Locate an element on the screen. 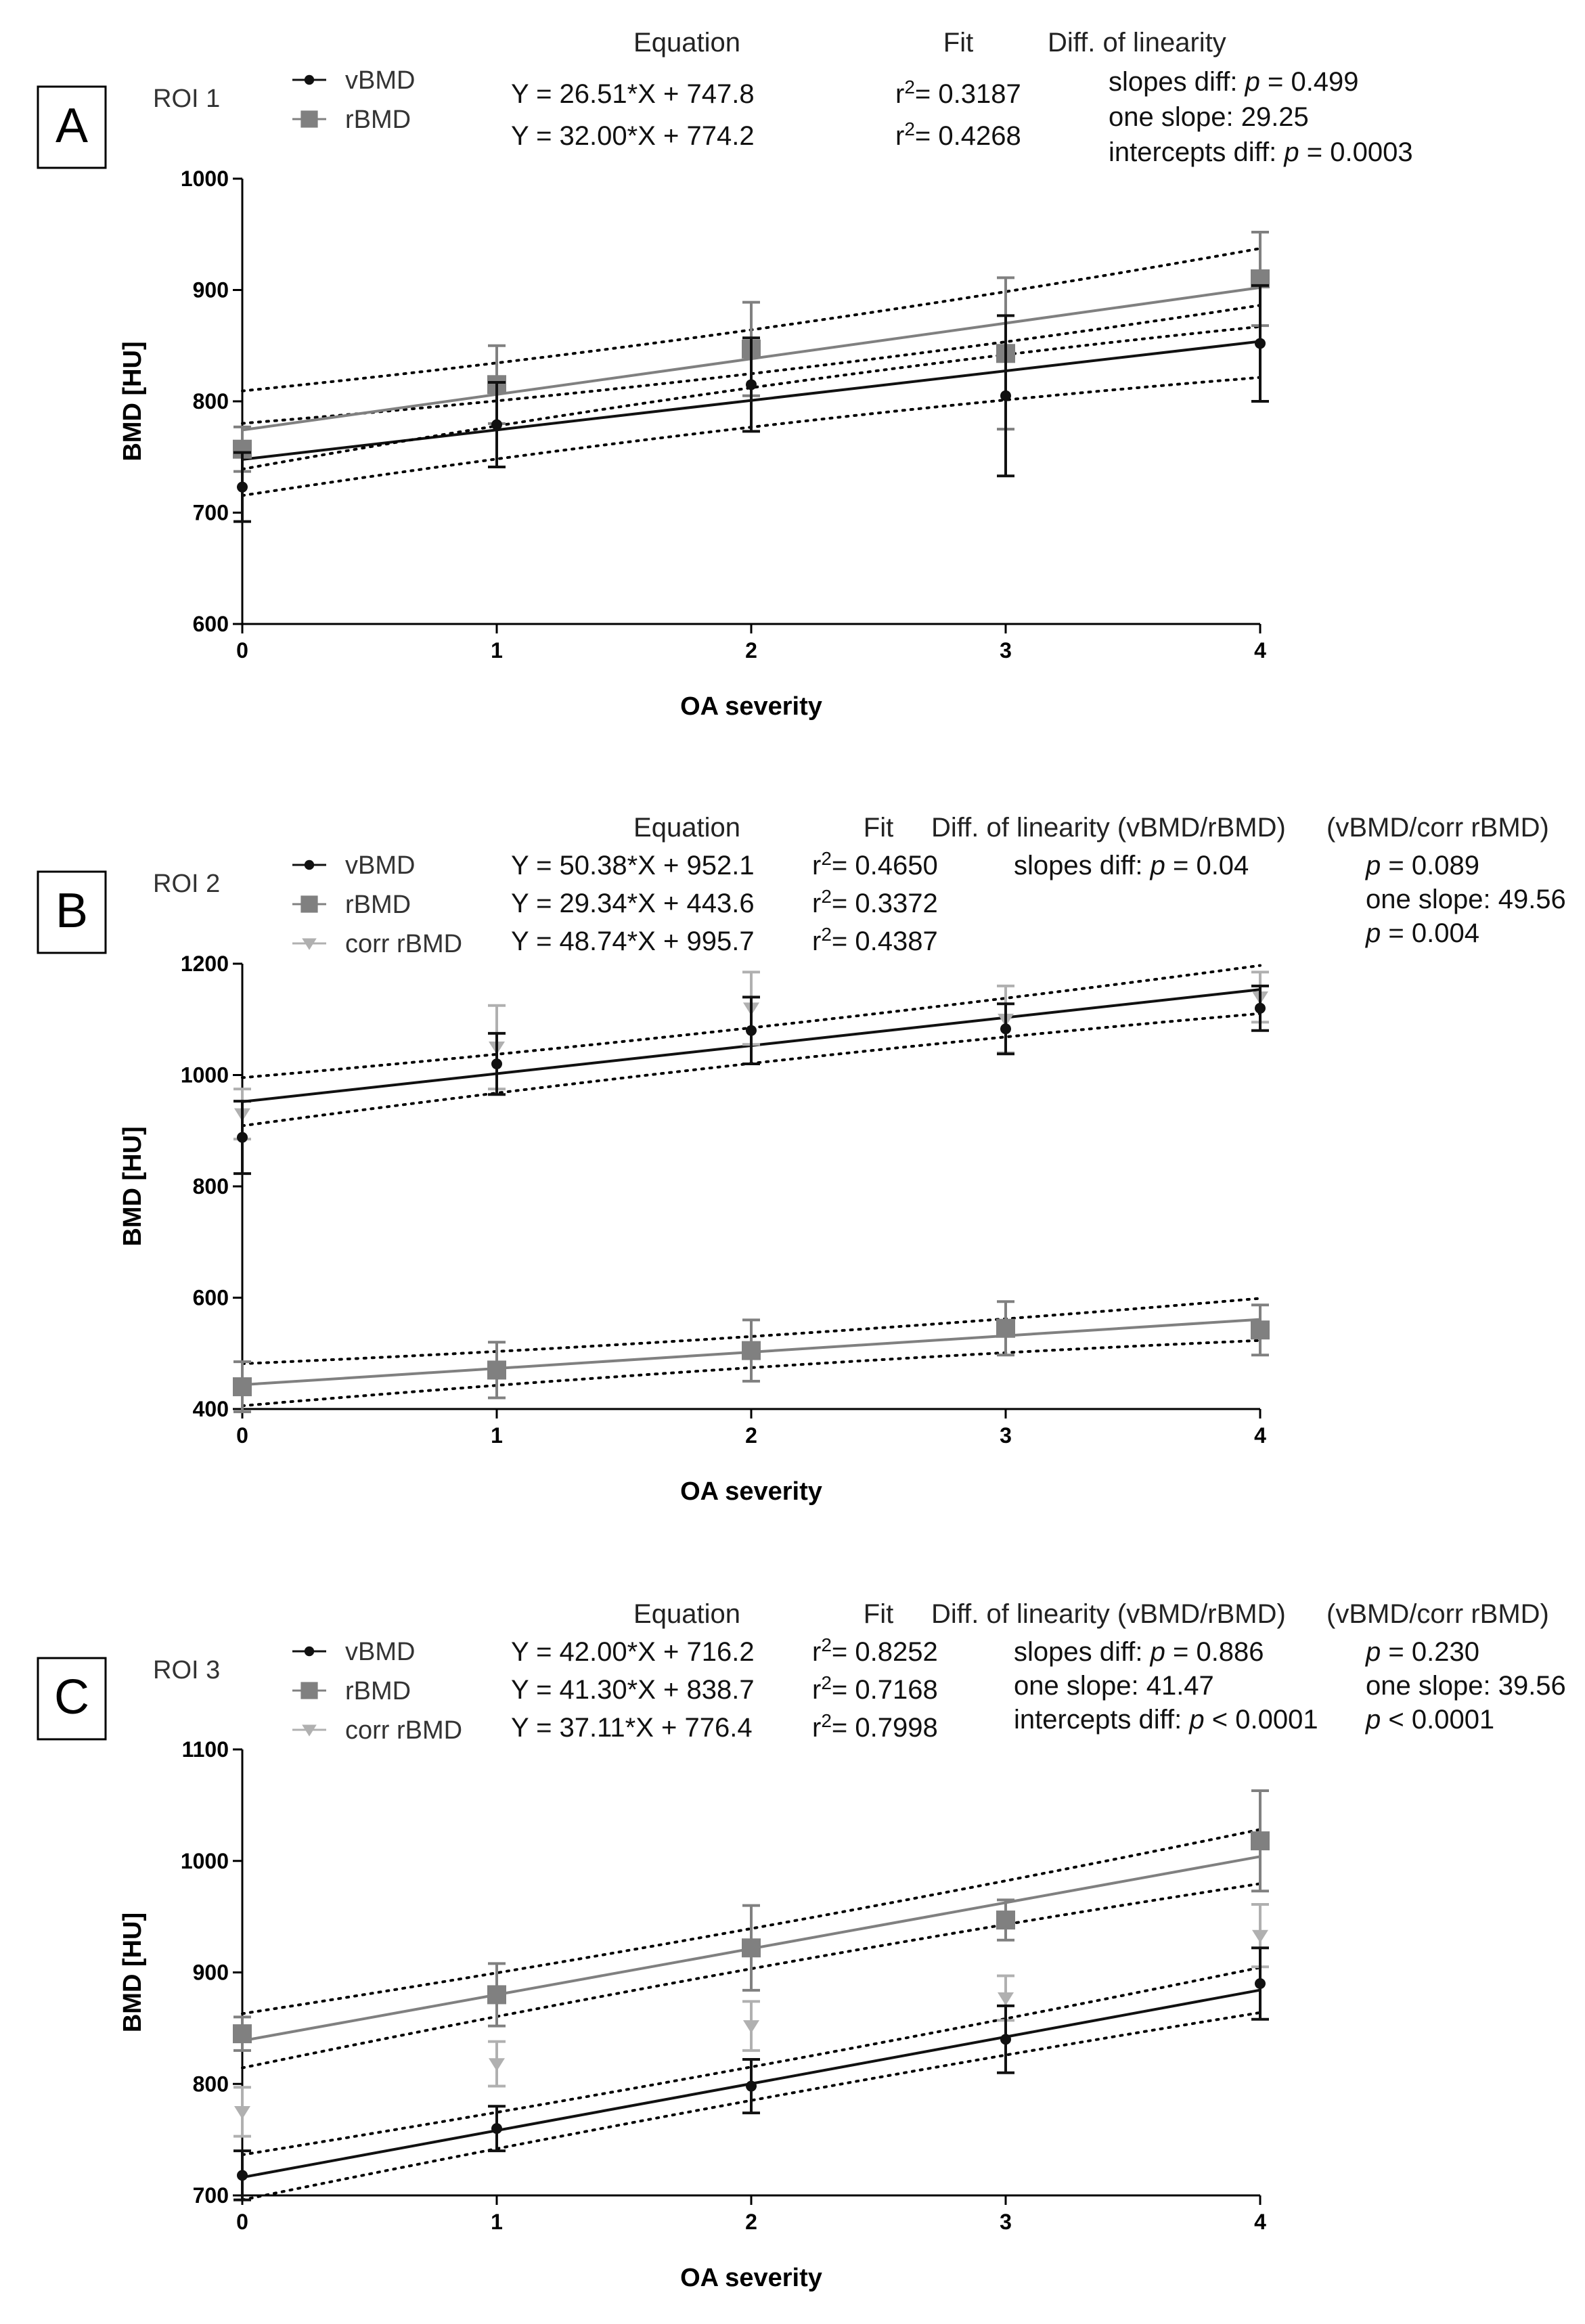 The width and height of the screenshot is (1585, 2324). diff-text: slopes diff: p = 0.886 is located at coordinates (1139, 1652).